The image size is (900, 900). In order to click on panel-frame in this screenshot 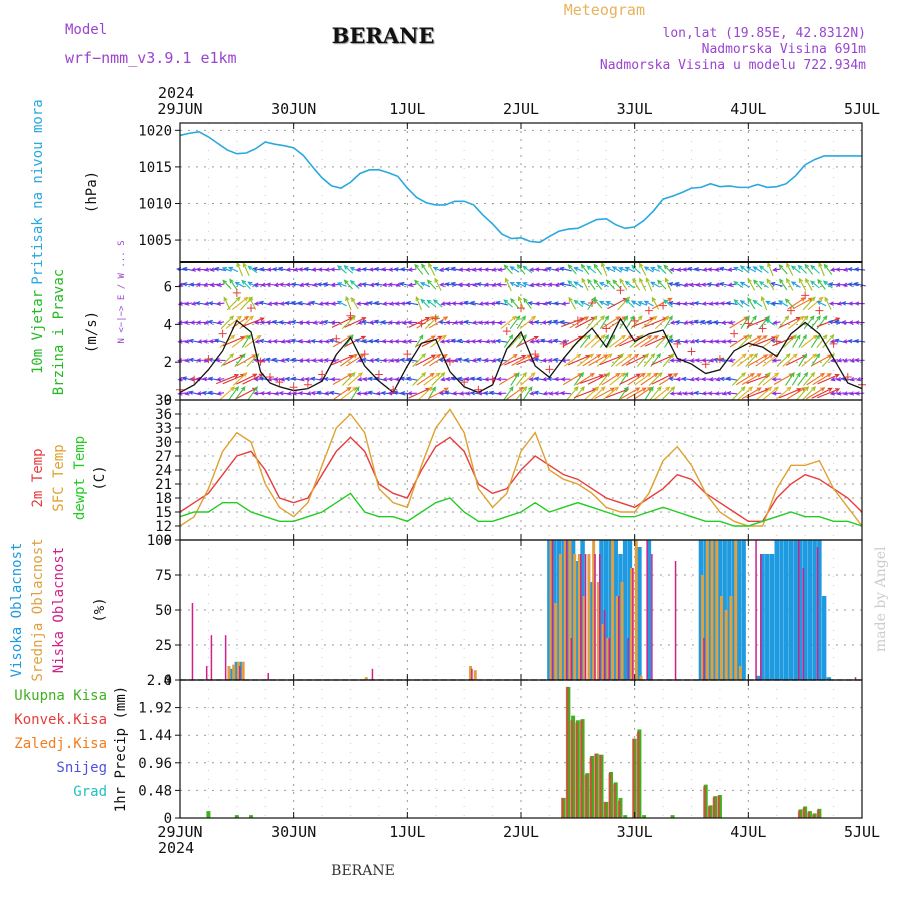, I will do `click(521, 192)`.